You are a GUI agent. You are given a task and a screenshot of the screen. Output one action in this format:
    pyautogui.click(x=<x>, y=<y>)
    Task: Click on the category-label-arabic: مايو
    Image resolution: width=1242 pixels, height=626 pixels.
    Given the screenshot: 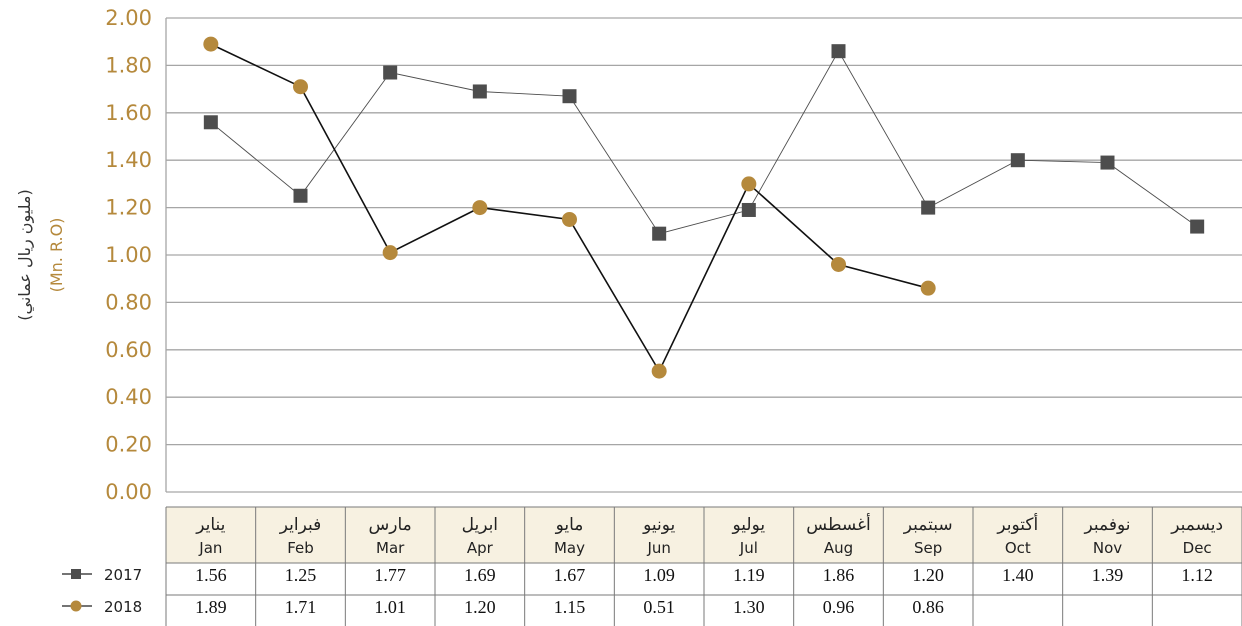 What is the action you would take?
    pyautogui.click(x=569, y=525)
    